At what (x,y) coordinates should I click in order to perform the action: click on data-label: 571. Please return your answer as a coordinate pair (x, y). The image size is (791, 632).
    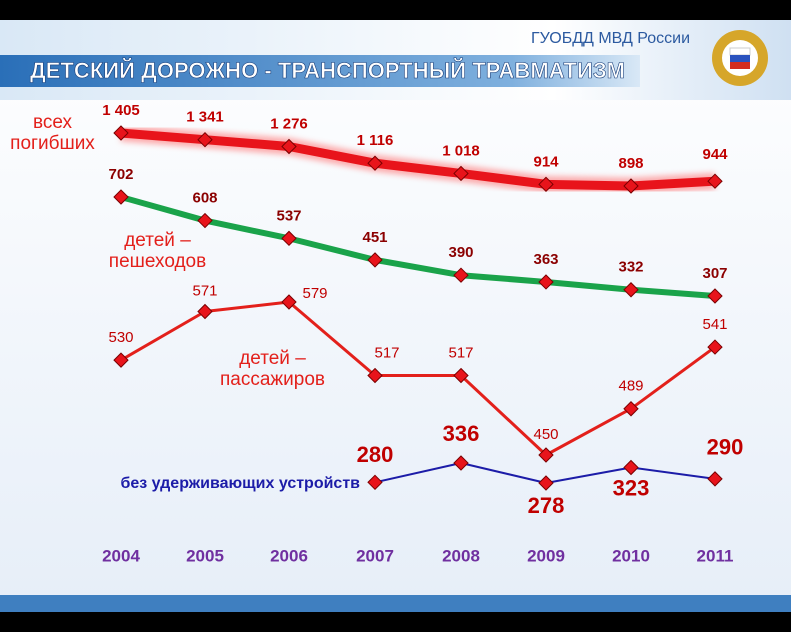
    Looking at the image, I should click on (204, 290).